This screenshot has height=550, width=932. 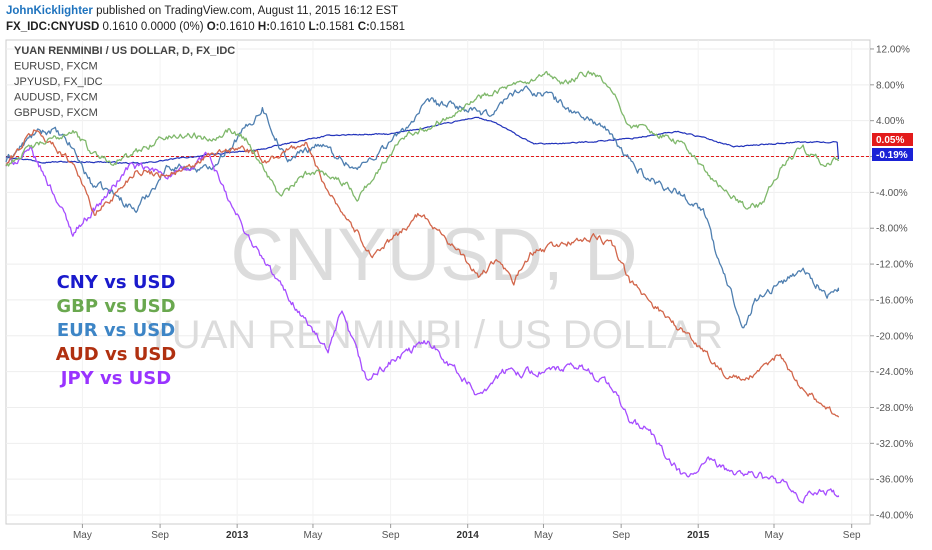 I want to click on low-value: 0.1581, so click(x=337, y=27).